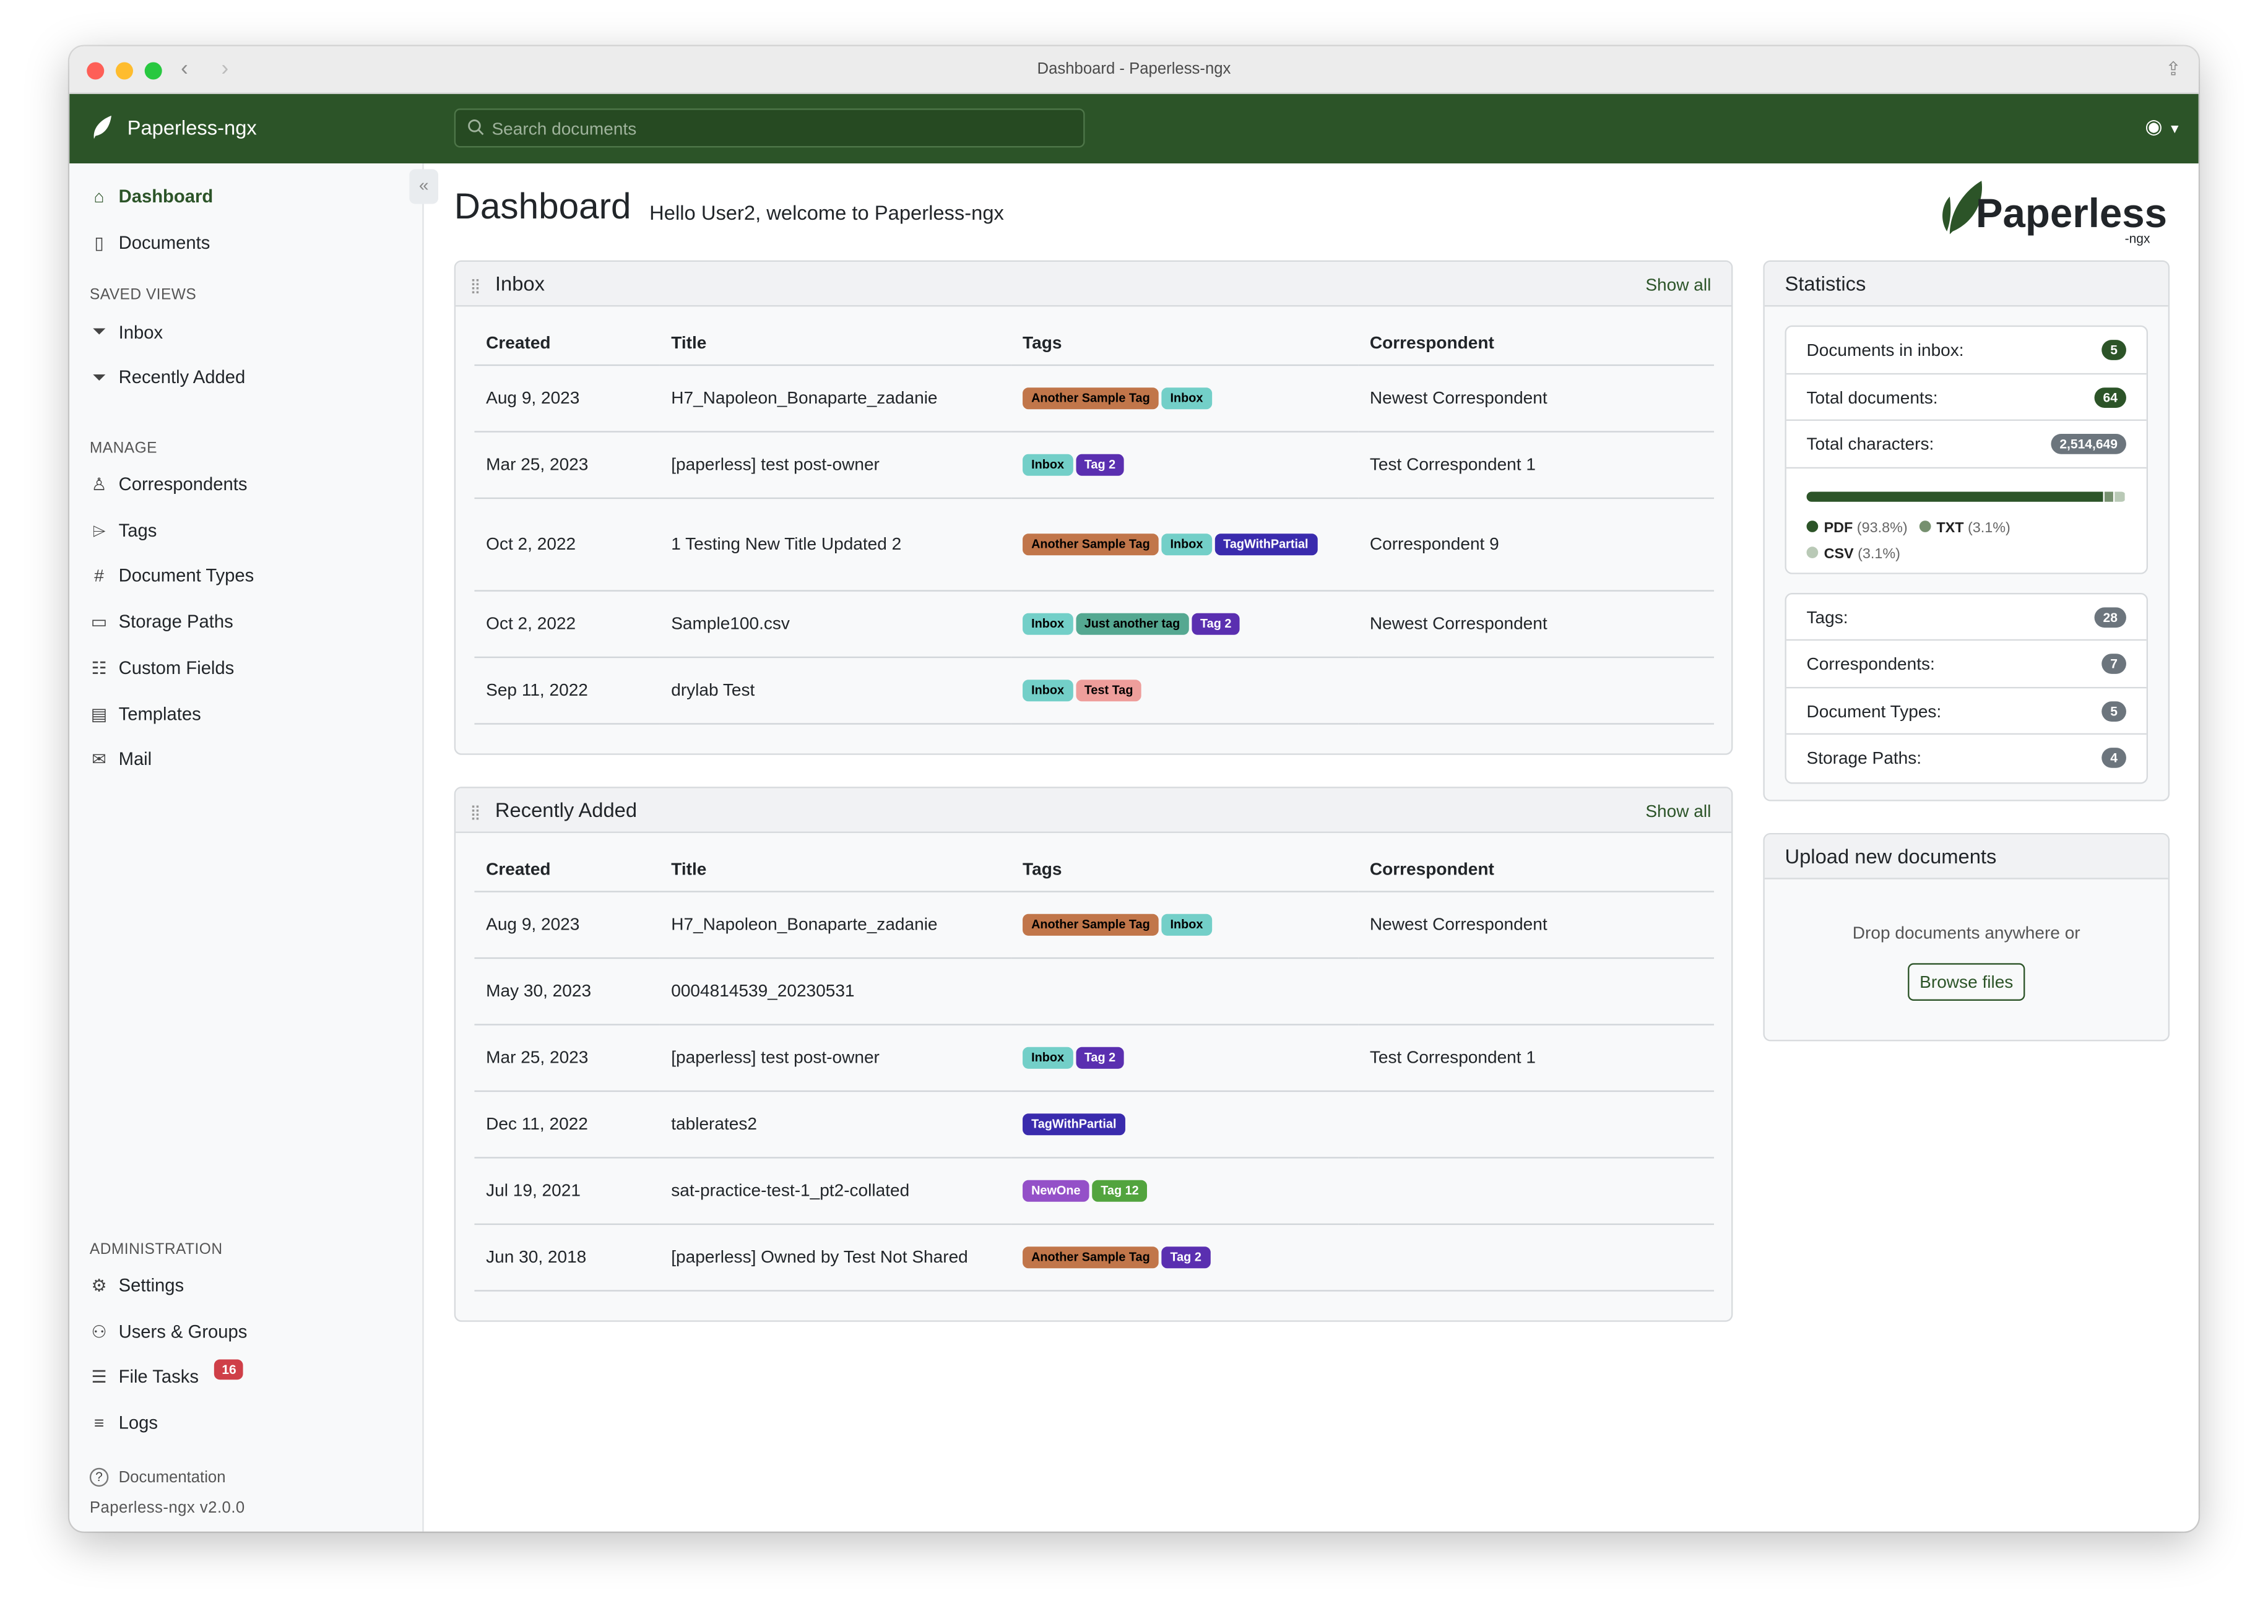  I want to click on sidebar-item-mail: ✉ Mail, so click(121, 759).